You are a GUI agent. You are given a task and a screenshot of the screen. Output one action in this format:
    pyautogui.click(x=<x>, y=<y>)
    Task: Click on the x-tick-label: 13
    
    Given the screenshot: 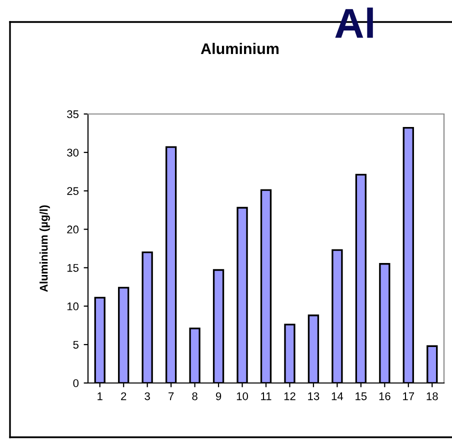 What is the action you would take?
    pyautogui.click(x=314, y=396)
    